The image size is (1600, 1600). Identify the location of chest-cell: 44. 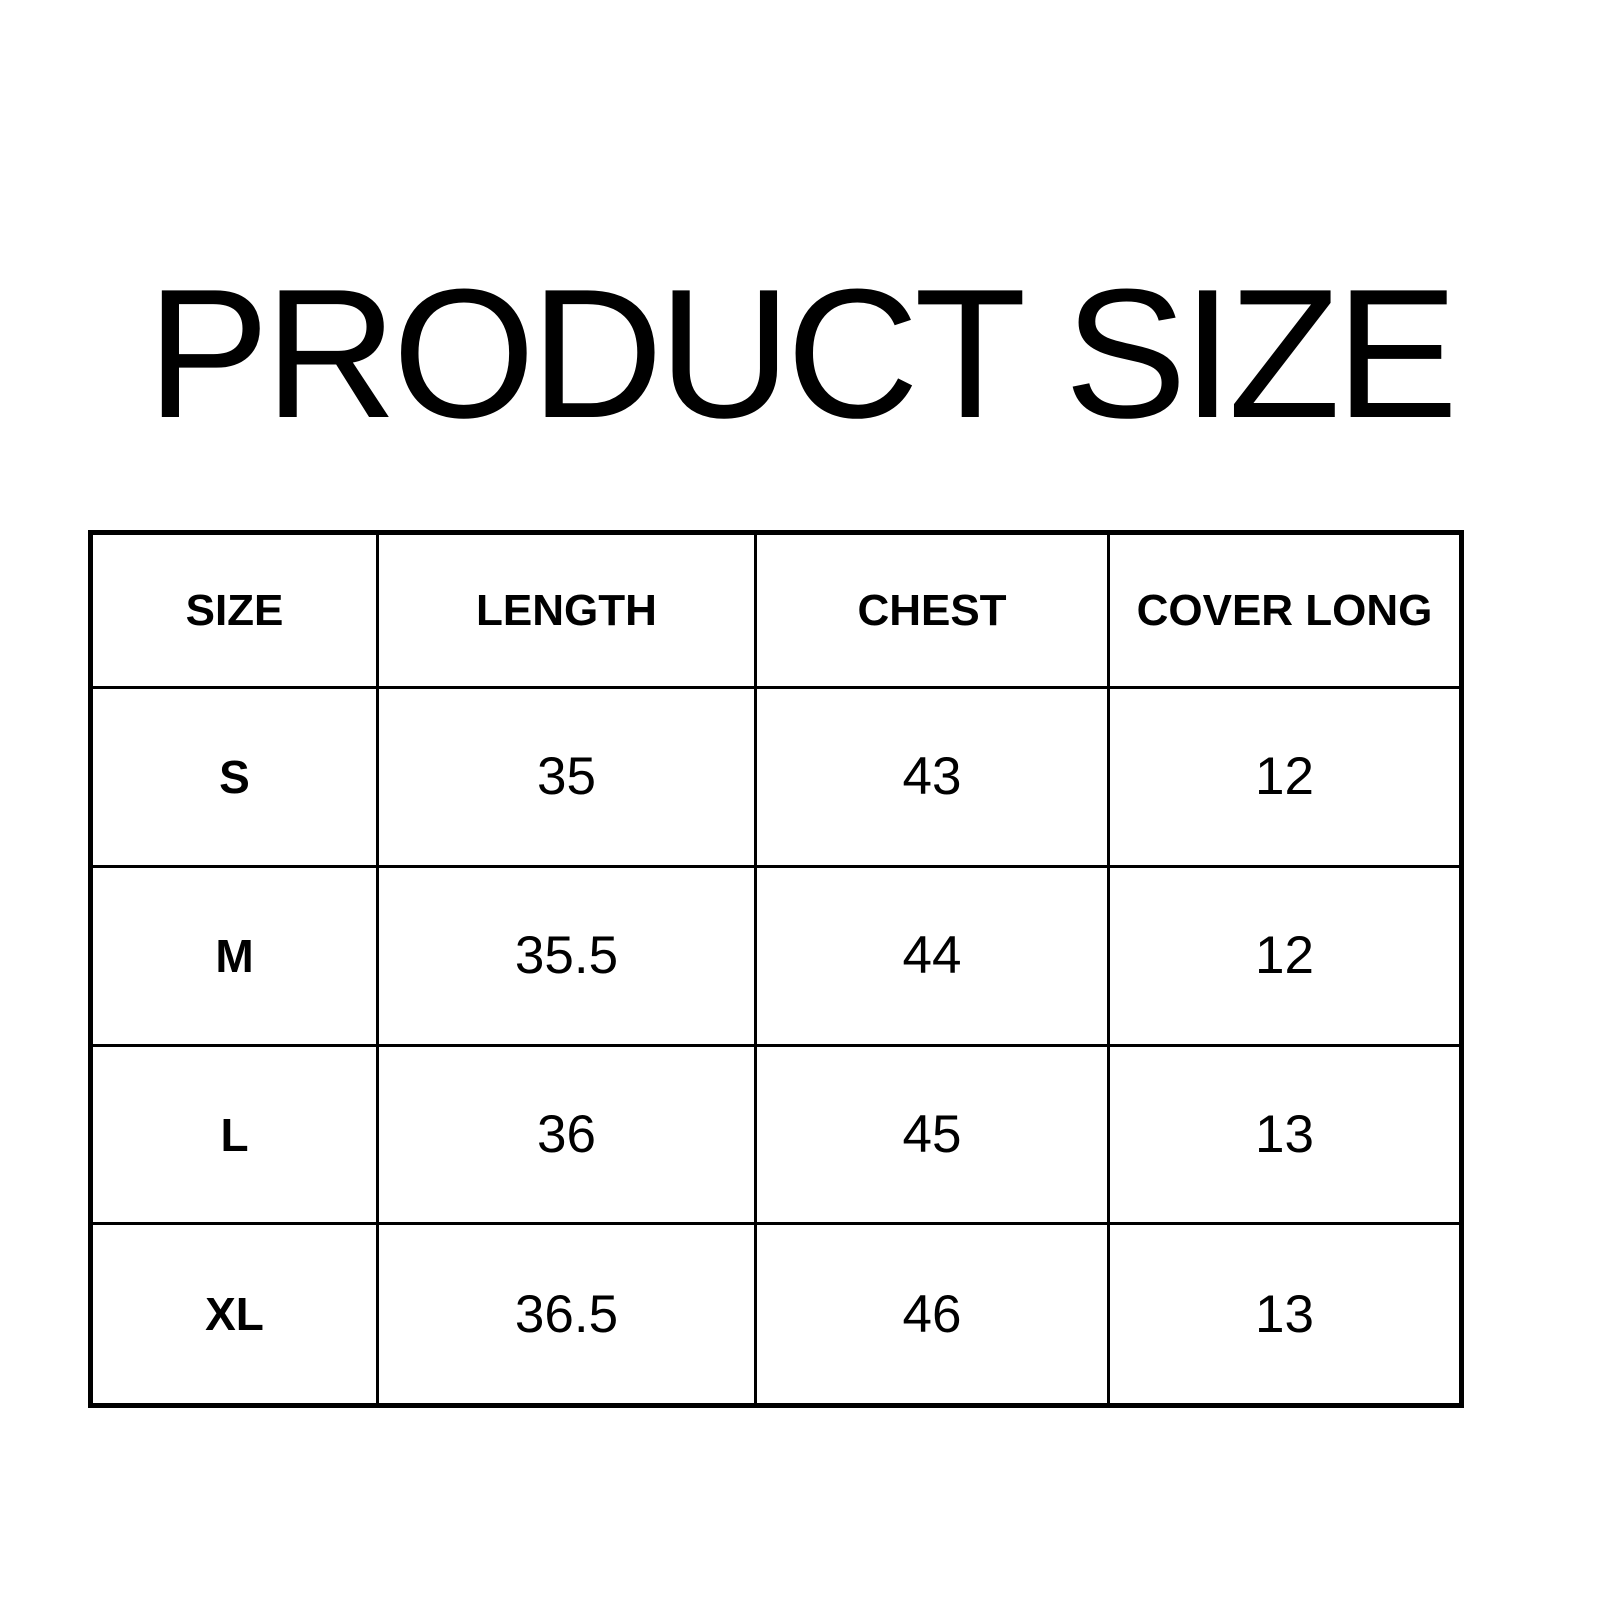
(932, 955).